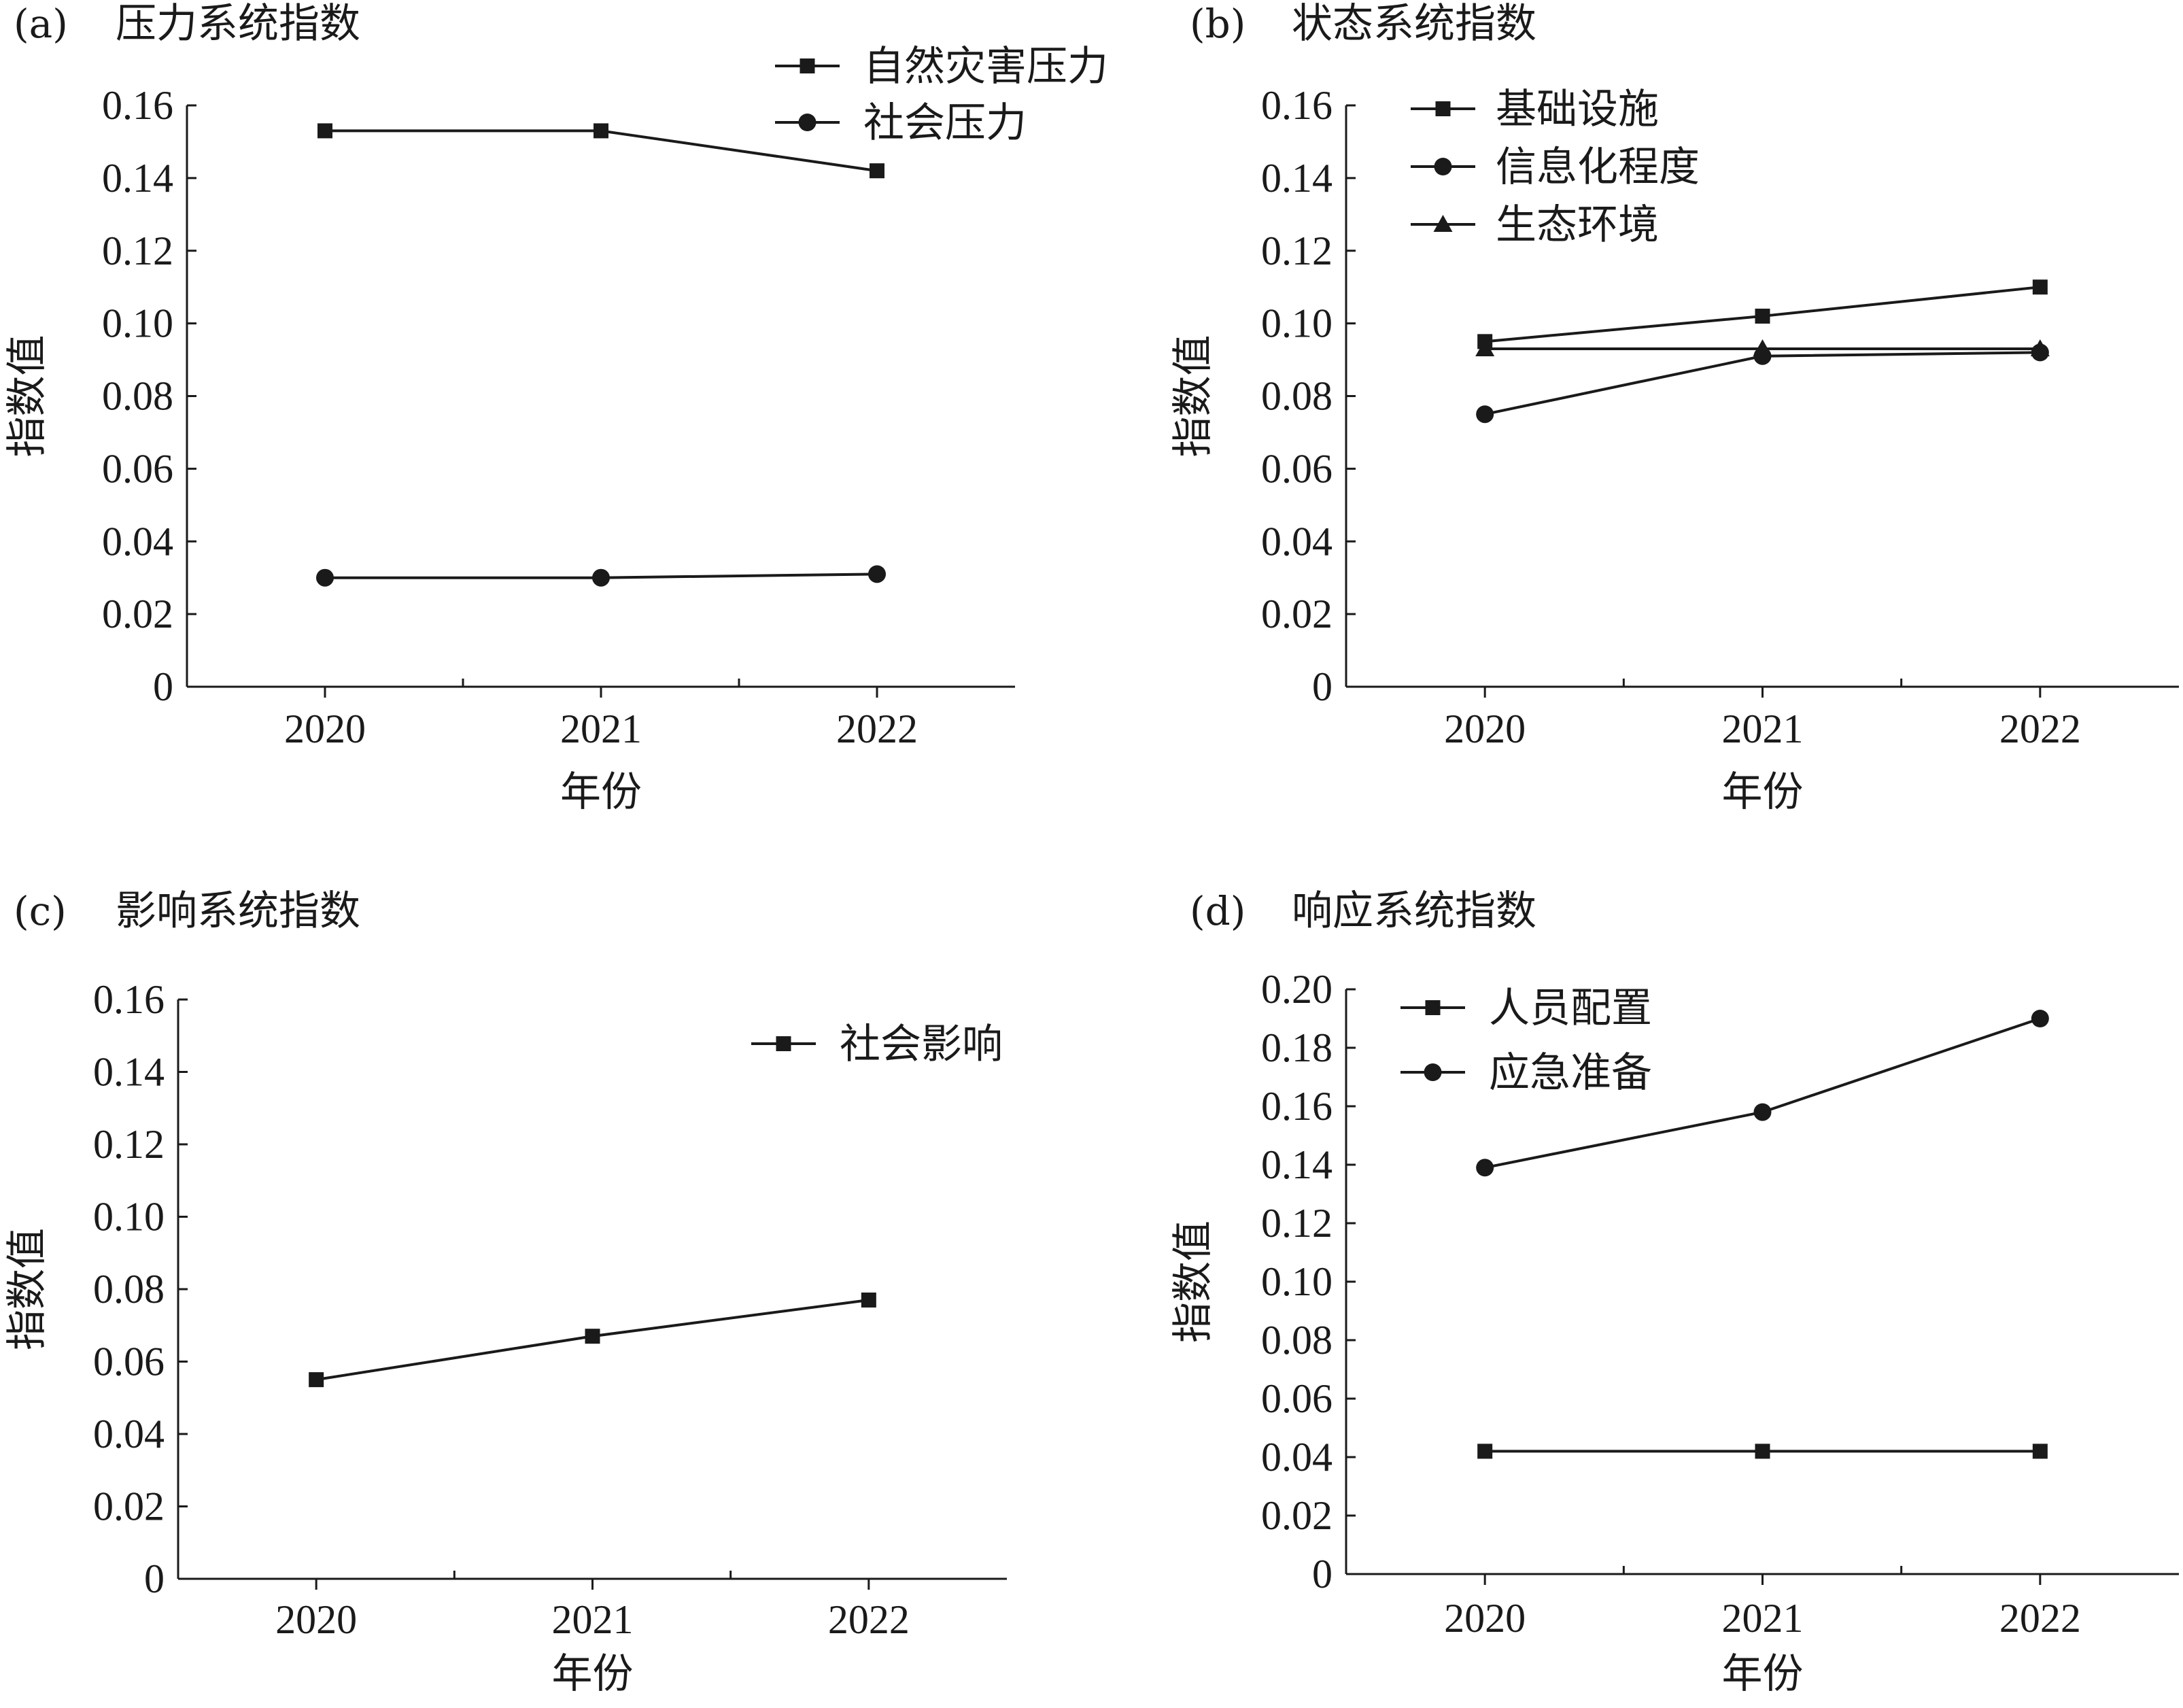  I want to click on chart-title: 响应系统指数, so click(1414, 911).